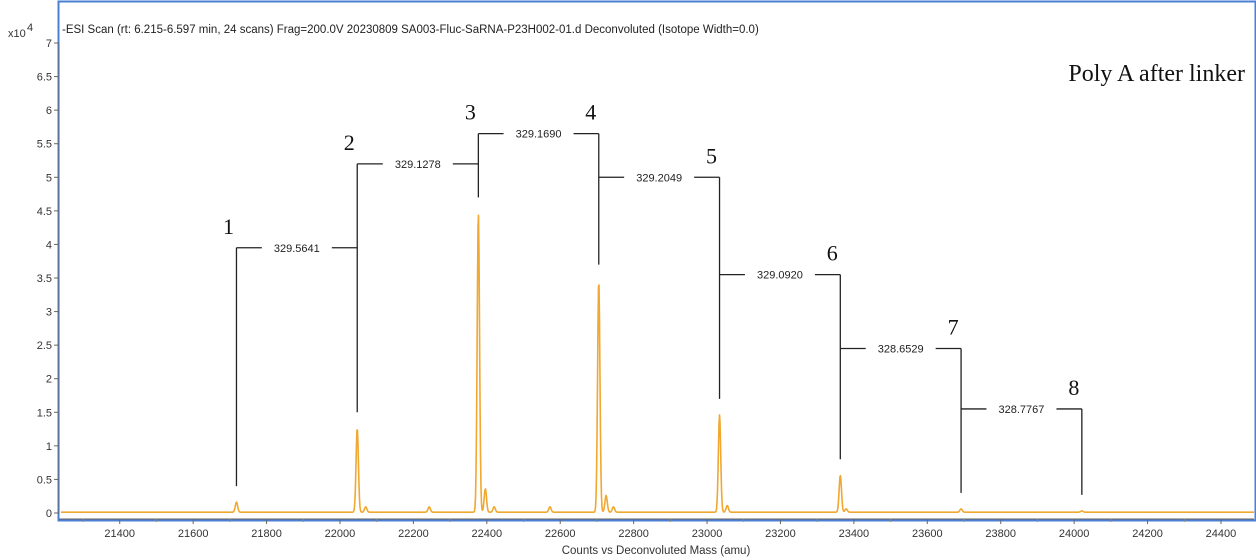 This screenshot has width=1256, height=560. I want to click on x-tick-label: 23600, so click(927, 534).